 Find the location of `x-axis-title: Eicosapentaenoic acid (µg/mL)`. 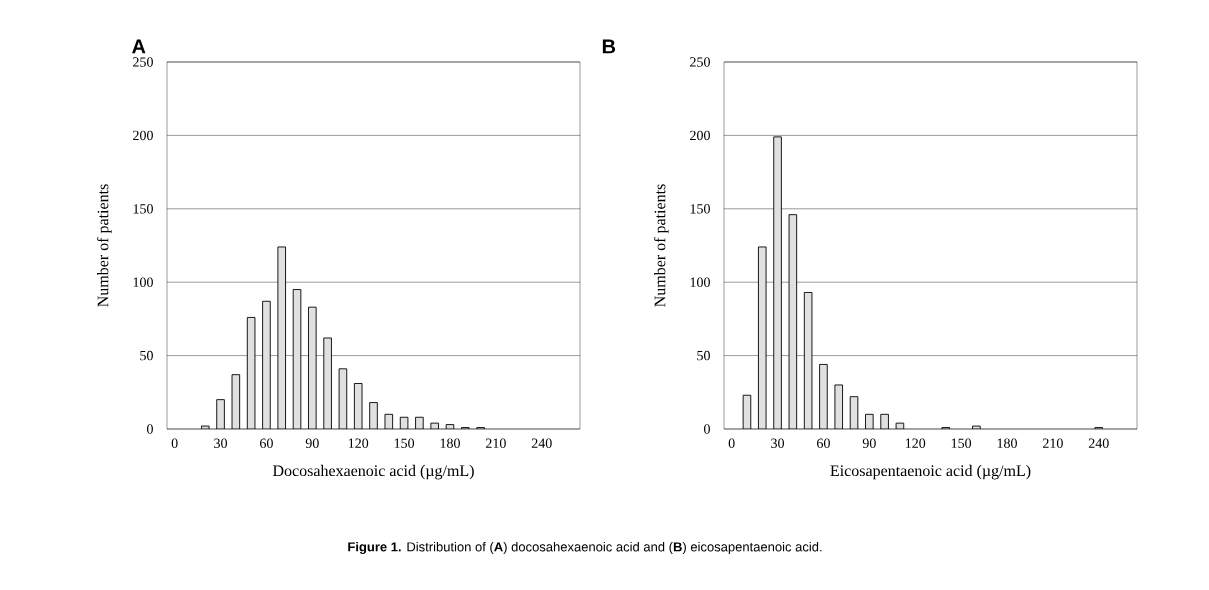

x-axis-title: Eicosapentaenoic acid (µg/mL) is located at coordinates (930, 472).